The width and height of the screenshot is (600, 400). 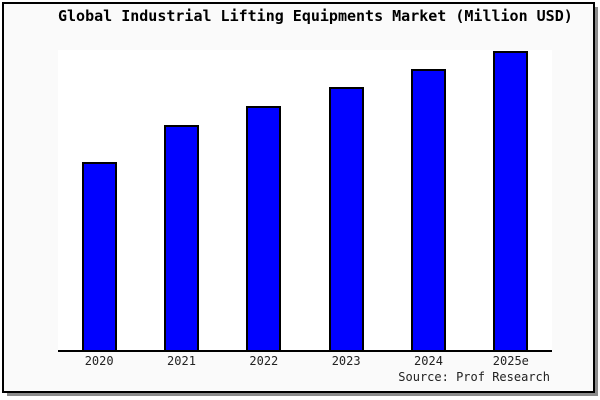 I want to click on x-axis-label-2022: 2022, so click(x=264, y=361).